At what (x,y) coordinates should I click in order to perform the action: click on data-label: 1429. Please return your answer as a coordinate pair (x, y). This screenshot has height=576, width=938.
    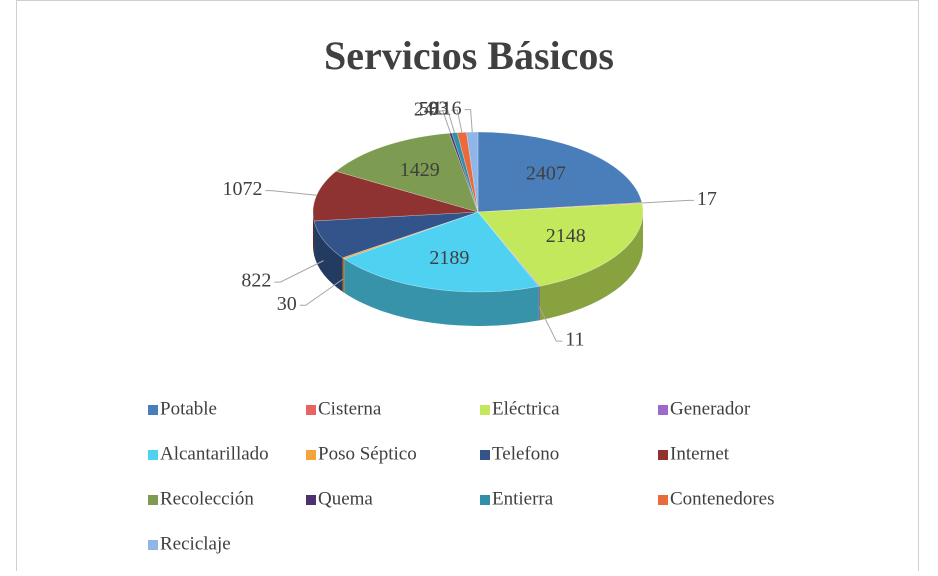
    Looking at the image, I should click on (420, 170).